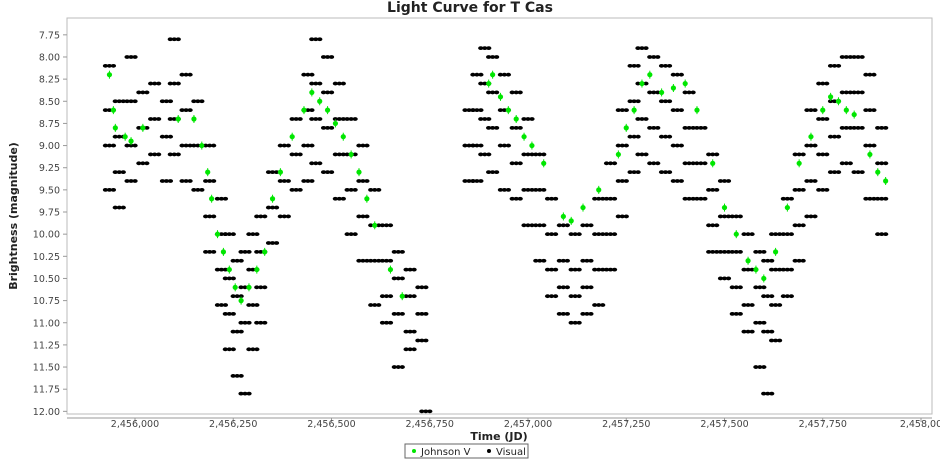 The height and width of the screenshot is (463, 940). Describe the element at coordinates (46, 345) in the screenshot. I see `y-tick-label: 11.25` at that location.